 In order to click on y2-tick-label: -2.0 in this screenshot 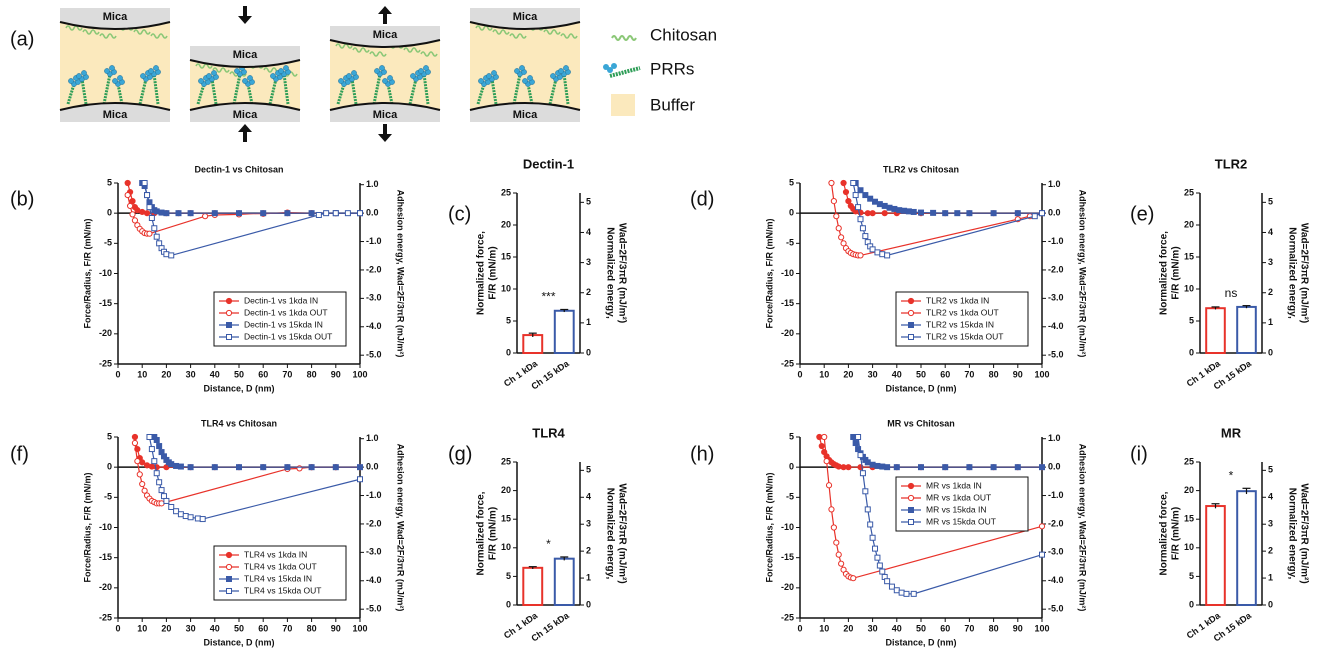, I will do `click(1056, 269)`.